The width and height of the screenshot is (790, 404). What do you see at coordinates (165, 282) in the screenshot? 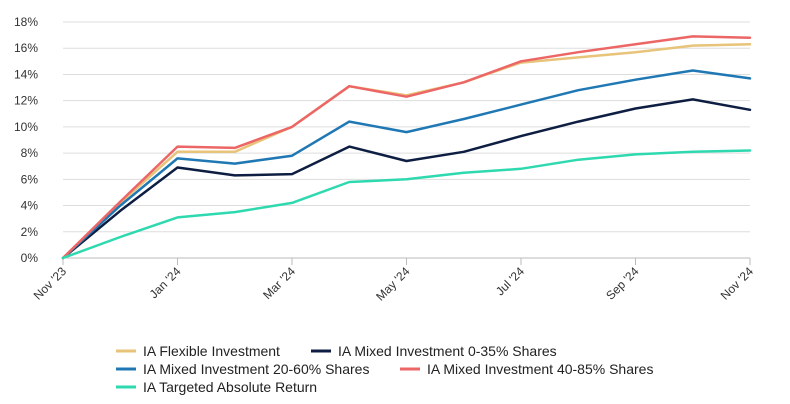
I see `x-tick-label: Jan '24` at bounding box center [165, 282].